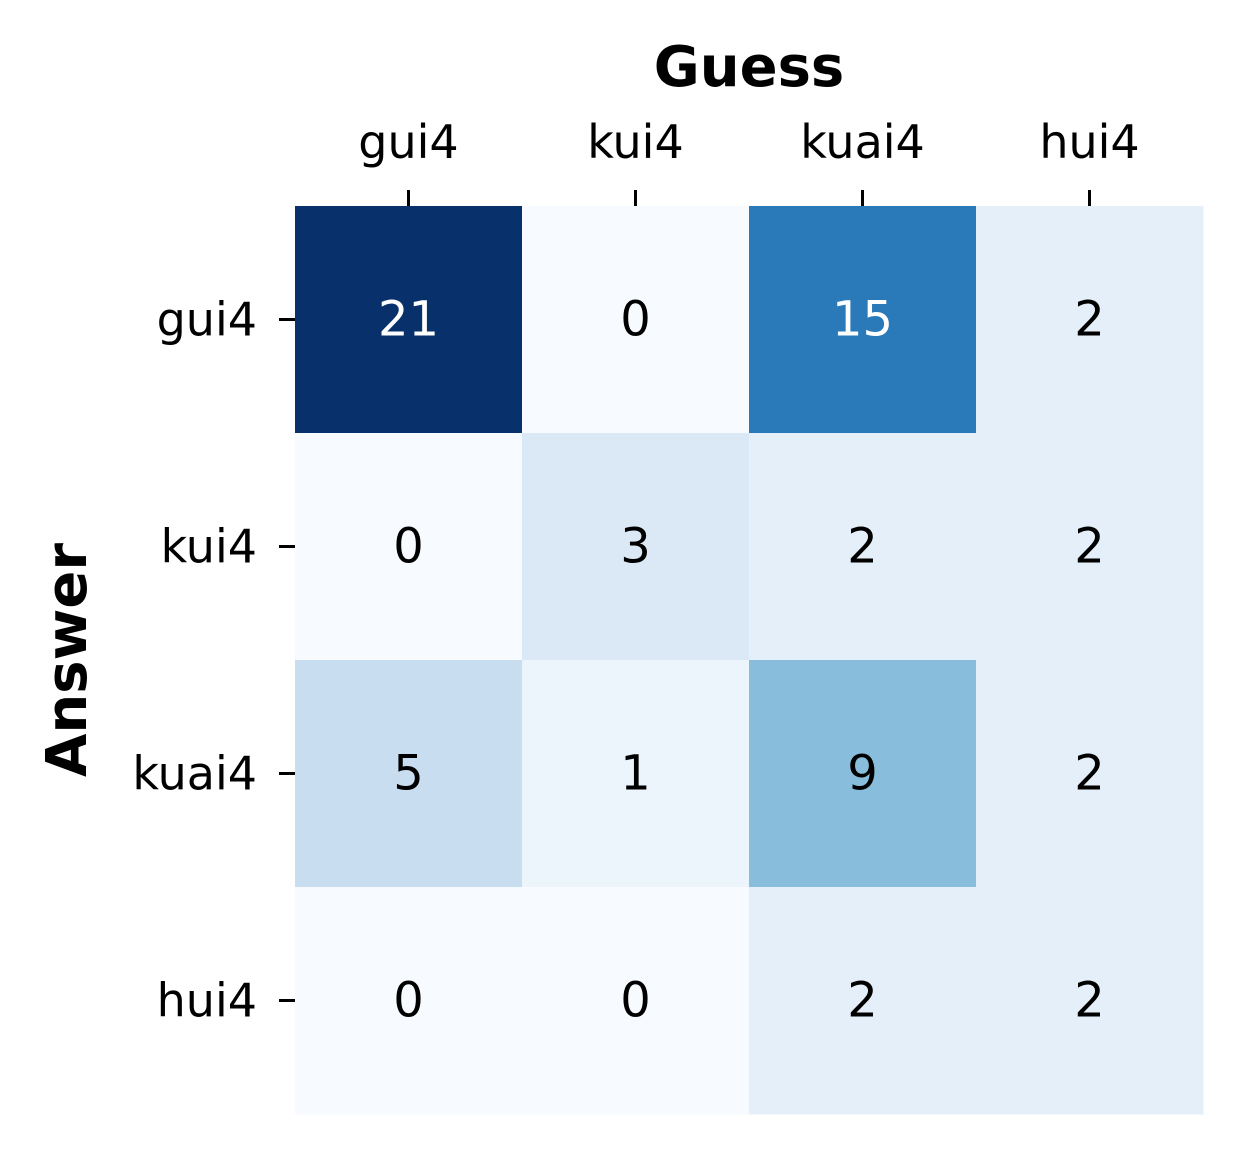  I want to click on cell-value-r0-c3: 2, so click(1089, 320).